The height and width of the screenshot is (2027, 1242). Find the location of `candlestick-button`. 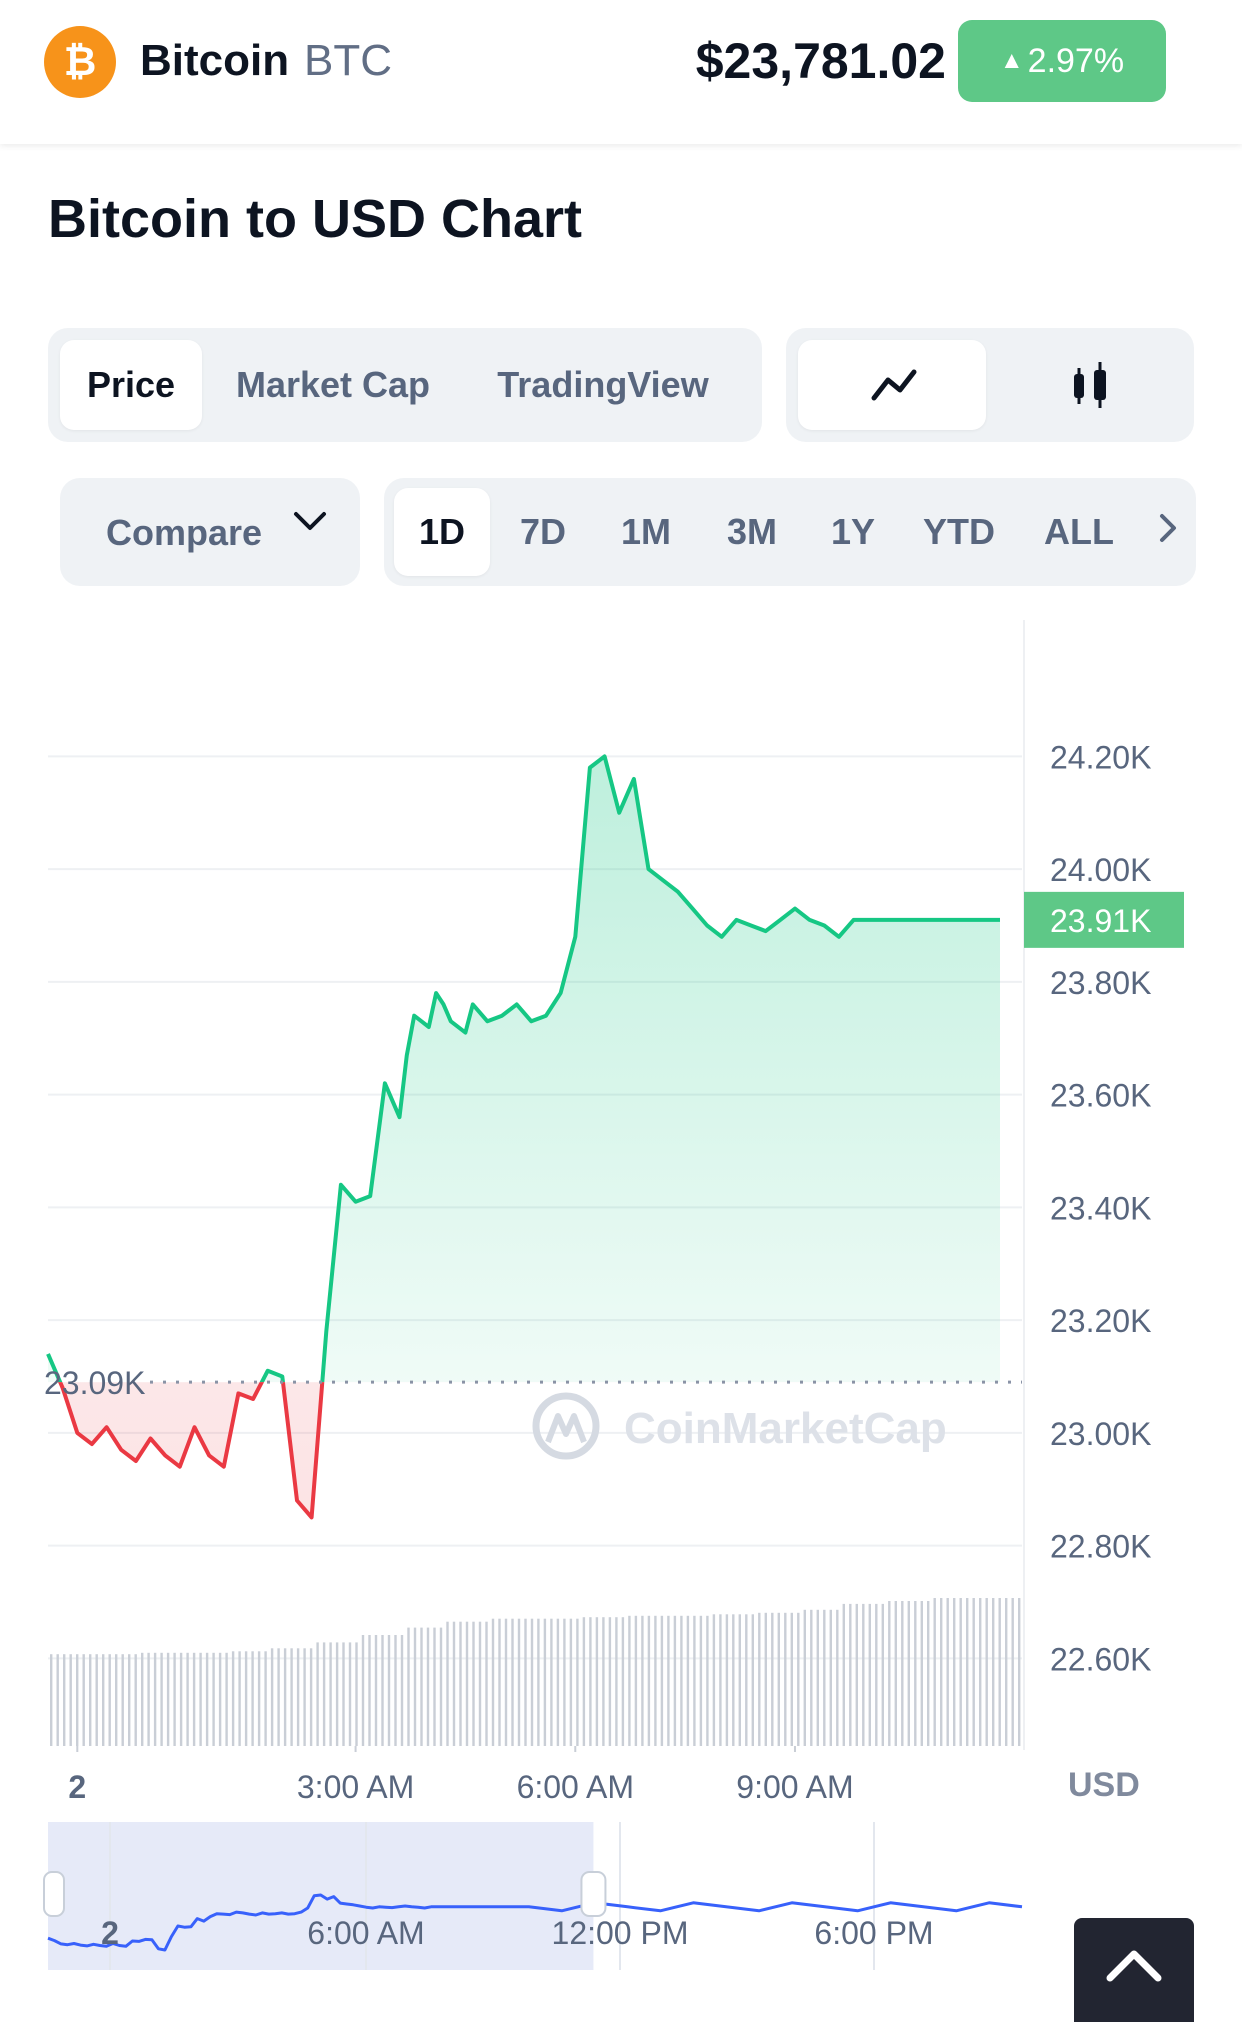

candlestick-button is located at coordinates (1090, 385).